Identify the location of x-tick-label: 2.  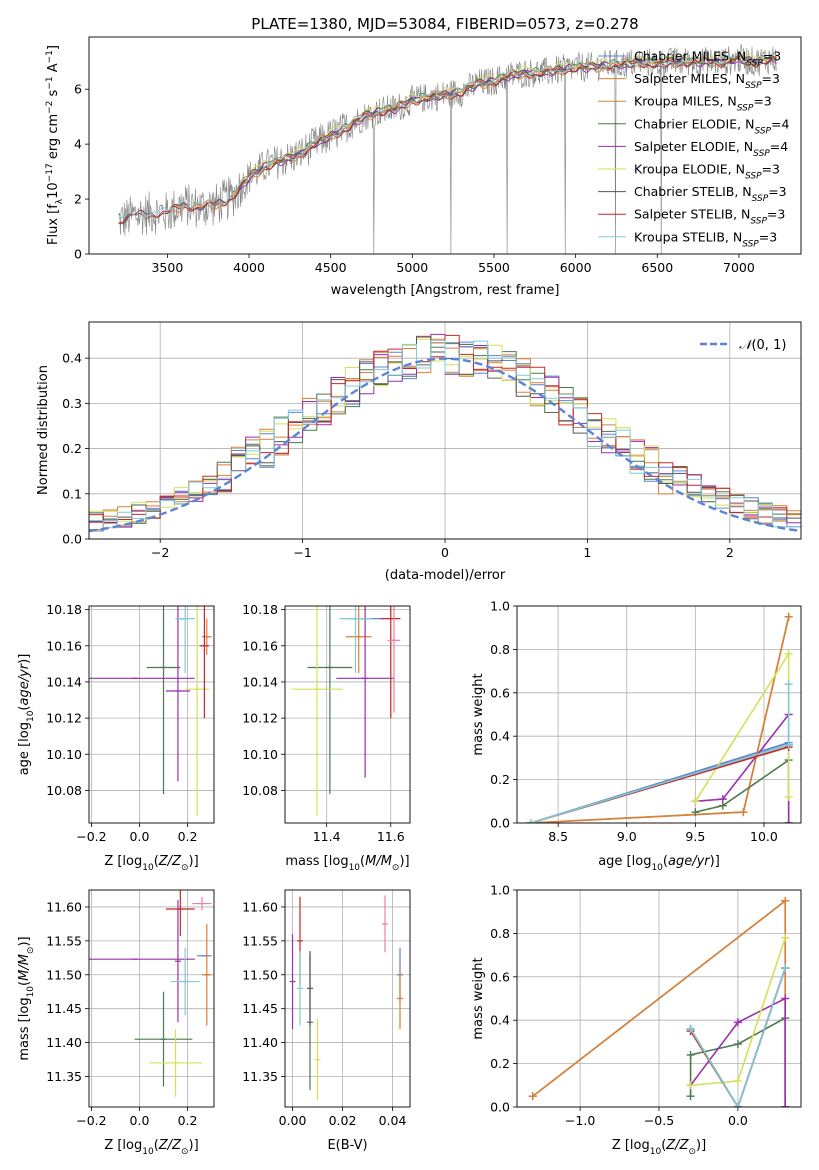
(730, 552).